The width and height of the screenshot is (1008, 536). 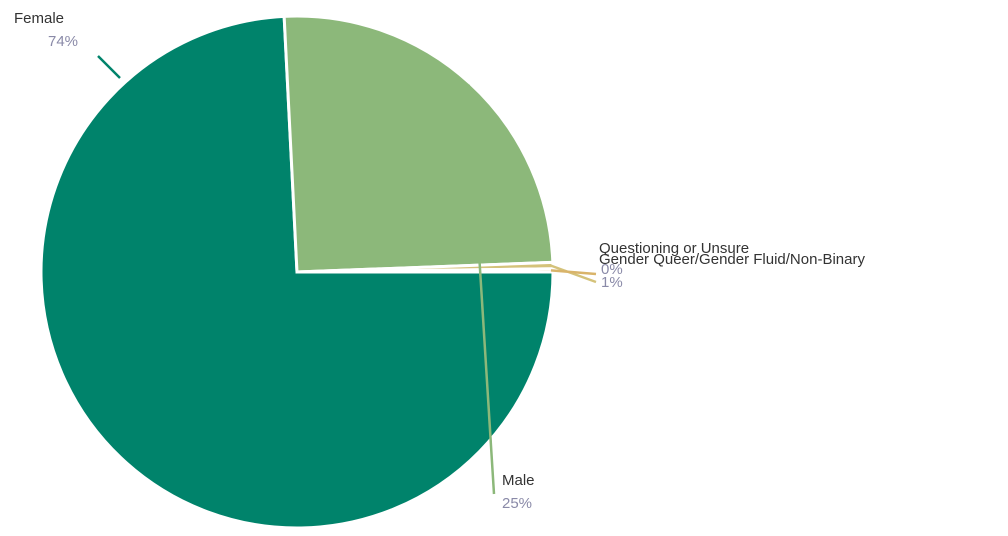 What do you see at coordinates (418, 144) in the screenshot?
I see `pie-slice-male` at bounding box center [418, 144].